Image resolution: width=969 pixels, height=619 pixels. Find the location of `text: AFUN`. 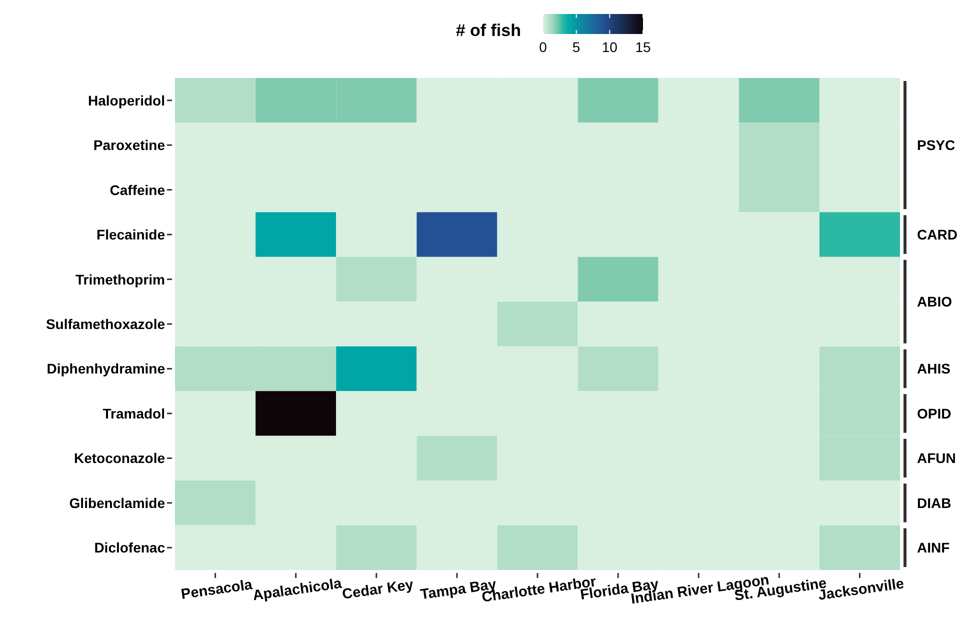

text: AFUN is located at coordinates (936, 458).